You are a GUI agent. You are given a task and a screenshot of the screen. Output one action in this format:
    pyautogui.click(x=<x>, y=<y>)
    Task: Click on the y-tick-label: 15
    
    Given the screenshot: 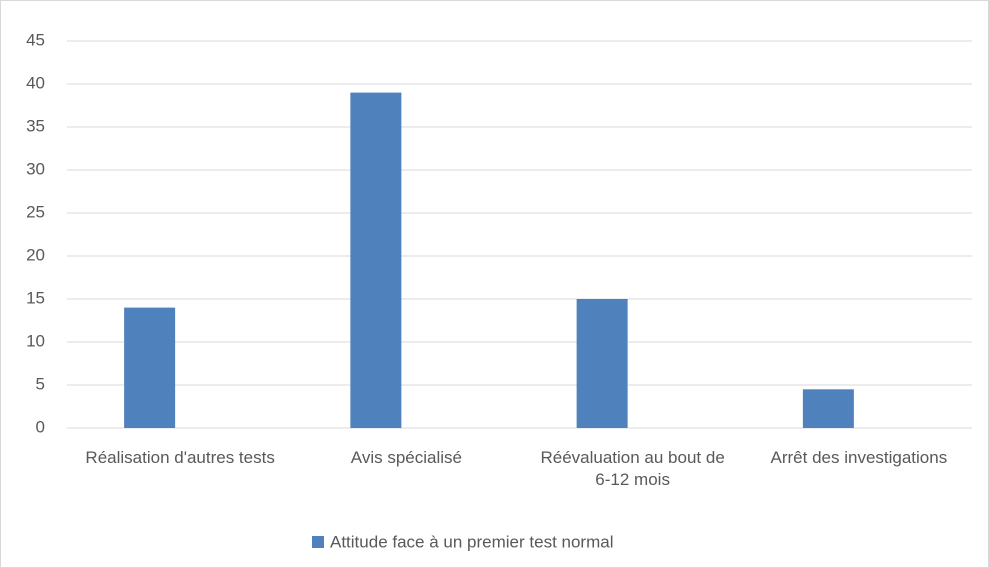 What is the action you would take?
    pyautogui.click(x=35, y=297)
    